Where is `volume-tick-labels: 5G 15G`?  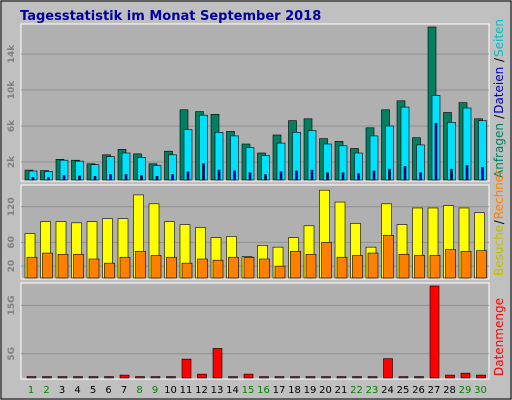
volume-tick-labels: 5G 15G is located at coordinates (12, 327).